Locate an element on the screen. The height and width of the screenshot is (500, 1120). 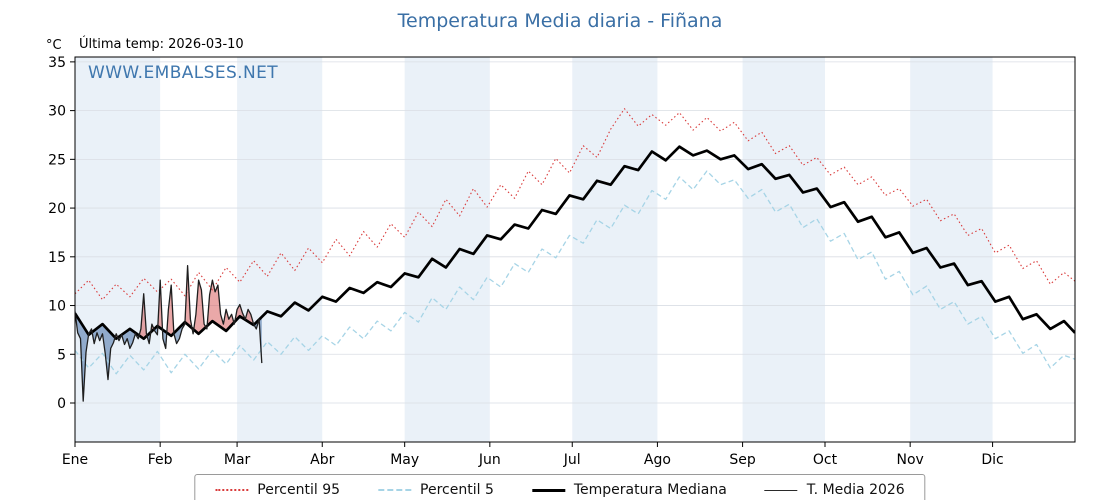
x-tick-label: Dic is located at coordinates (992, 460).